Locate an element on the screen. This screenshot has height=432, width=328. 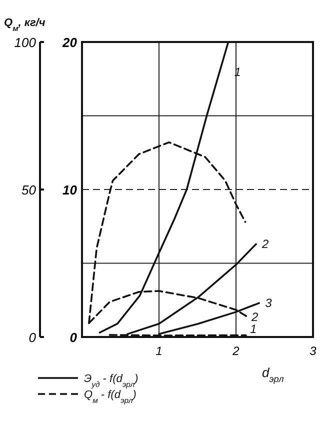
series-label: 1 is located at coordinates (253, 329).